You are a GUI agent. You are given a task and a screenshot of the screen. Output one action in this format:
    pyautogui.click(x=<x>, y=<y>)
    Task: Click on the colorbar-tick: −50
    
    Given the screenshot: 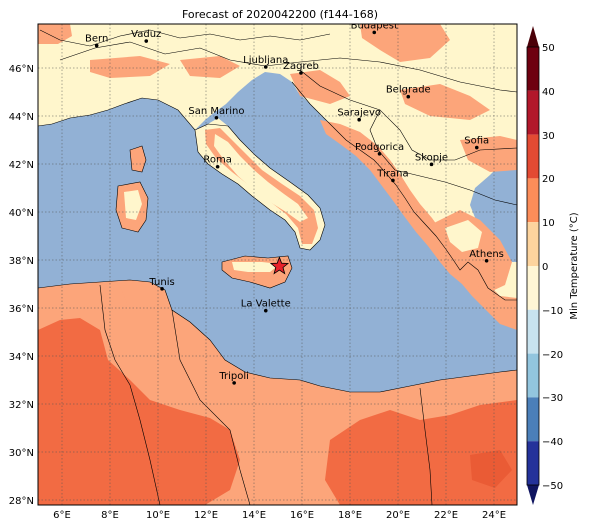 What is the action you would take?
    pyautogui.click(x=552, y=486)
    